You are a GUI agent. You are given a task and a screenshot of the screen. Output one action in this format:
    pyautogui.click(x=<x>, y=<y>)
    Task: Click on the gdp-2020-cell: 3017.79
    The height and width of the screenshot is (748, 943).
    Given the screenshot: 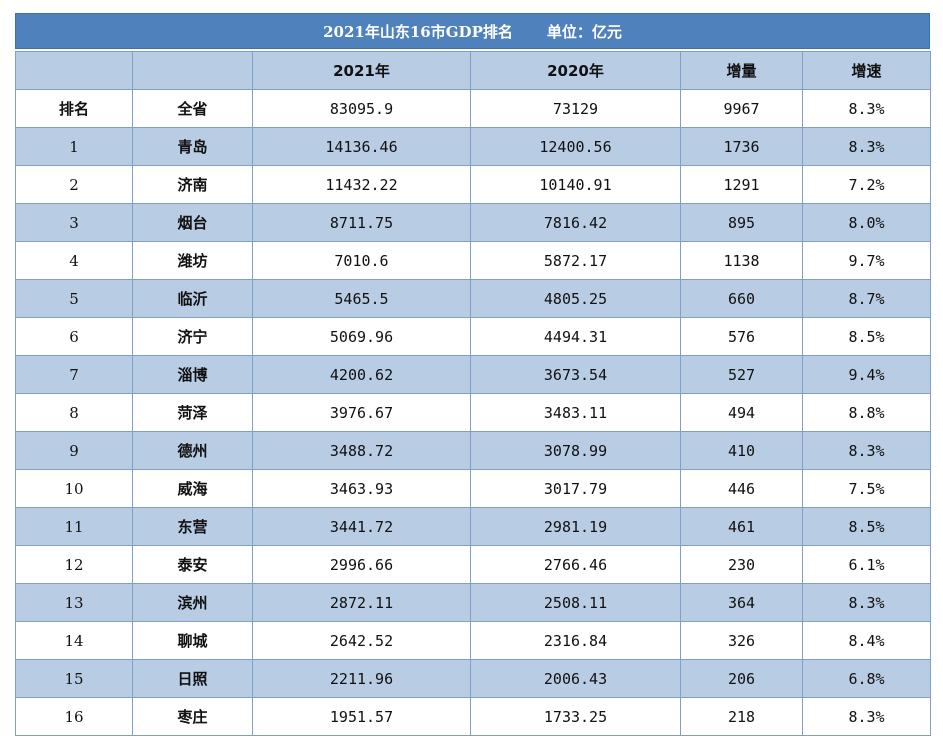 What is the action you would take?
    pyautogui.click(x=575, y=488)
    